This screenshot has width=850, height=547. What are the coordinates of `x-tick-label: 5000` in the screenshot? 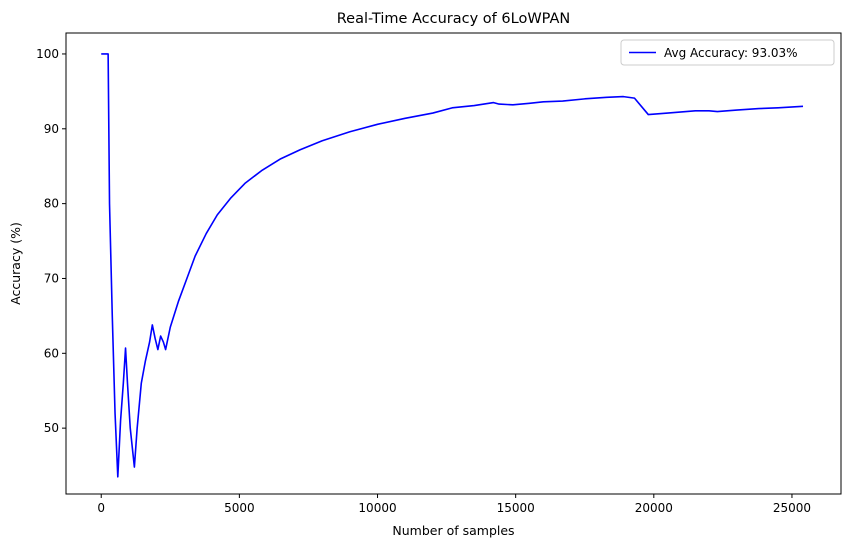 It's located at (239, 508).